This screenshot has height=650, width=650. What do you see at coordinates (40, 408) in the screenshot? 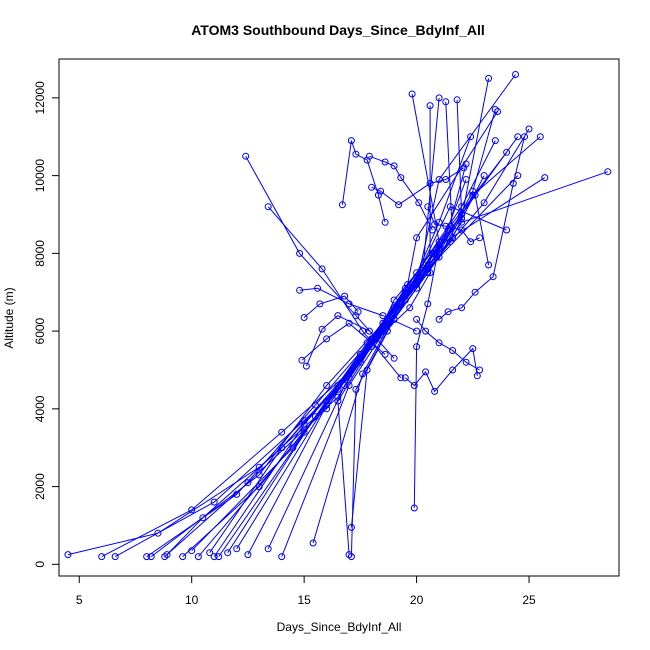
I see `y-tick-label: 4000` at bounding box center [40, 408].